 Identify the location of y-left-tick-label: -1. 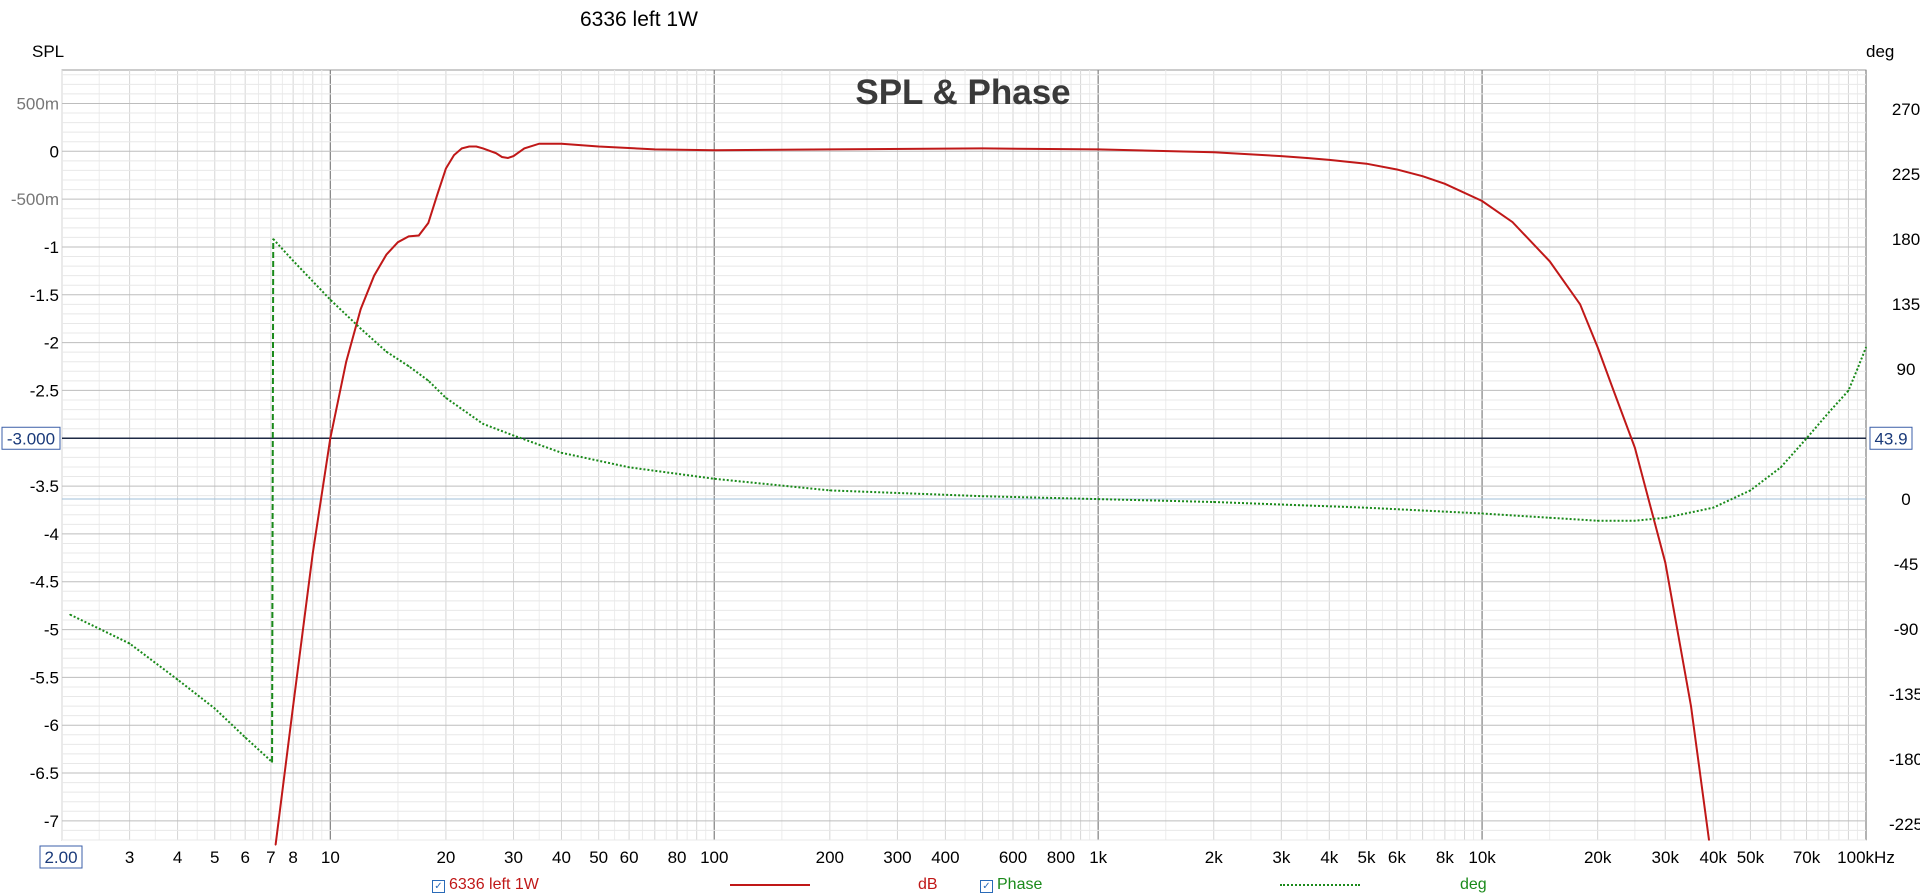
(51, 247).